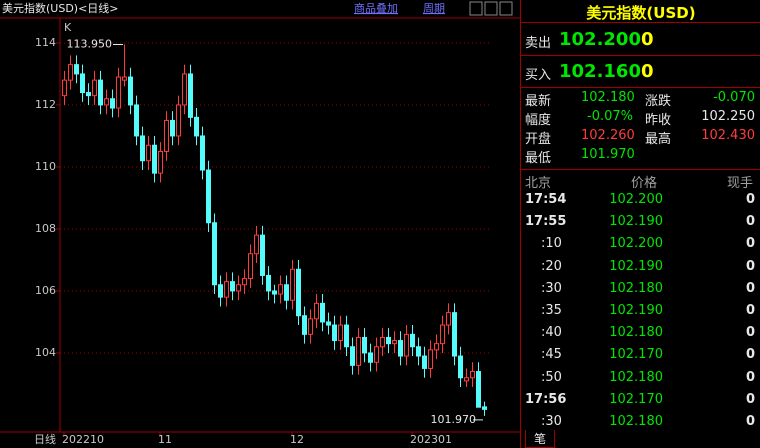 This screenshot has height=448, width=760. I want to click on buy-price: 102.160, so click(600, 71).